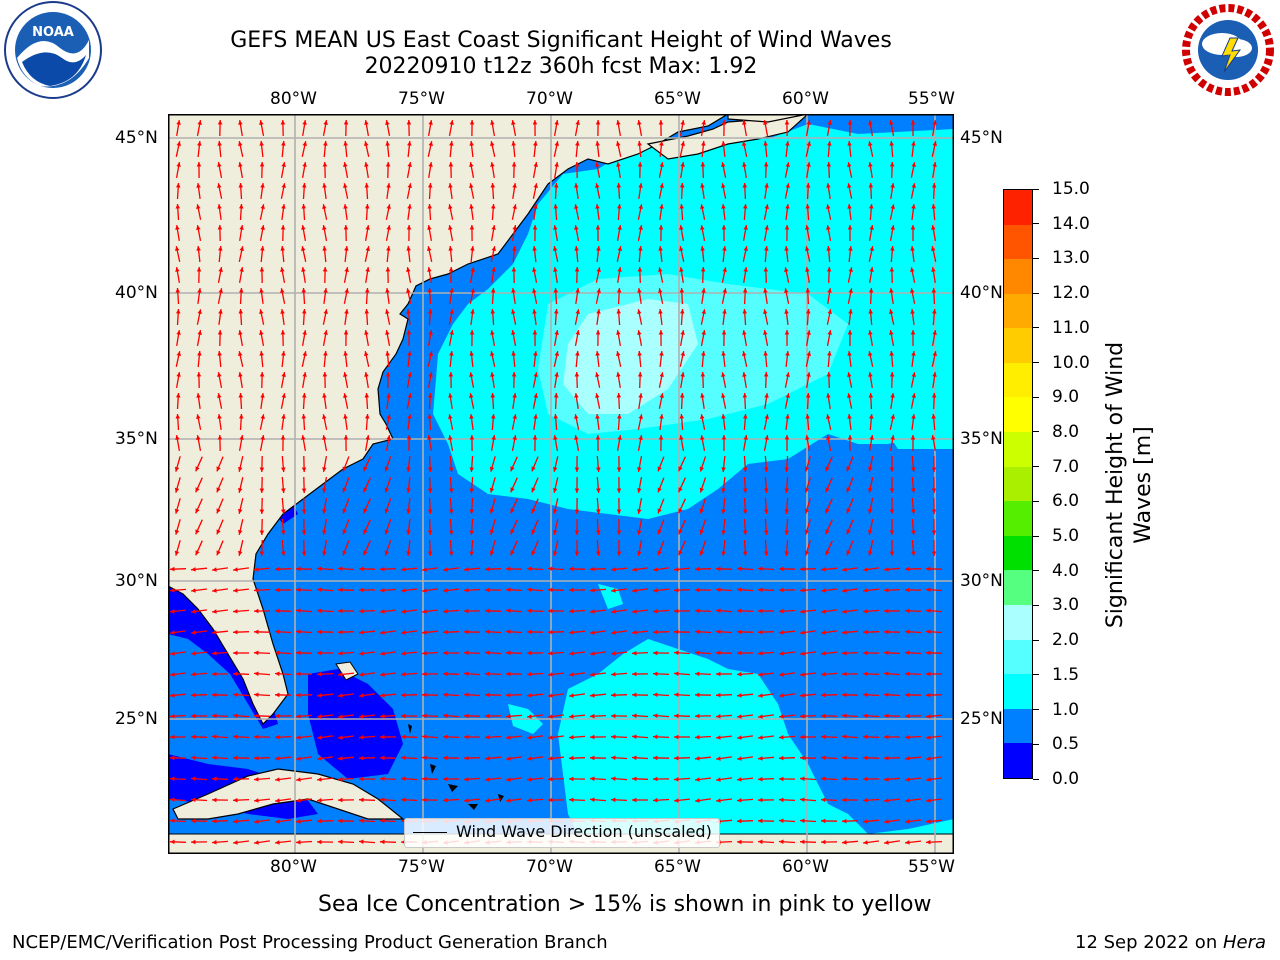 The height and width of the screenshot is (960, 1280). Describe the element at coordinates (1018, 484) in the screenshot. I see `colorbar` at that location.